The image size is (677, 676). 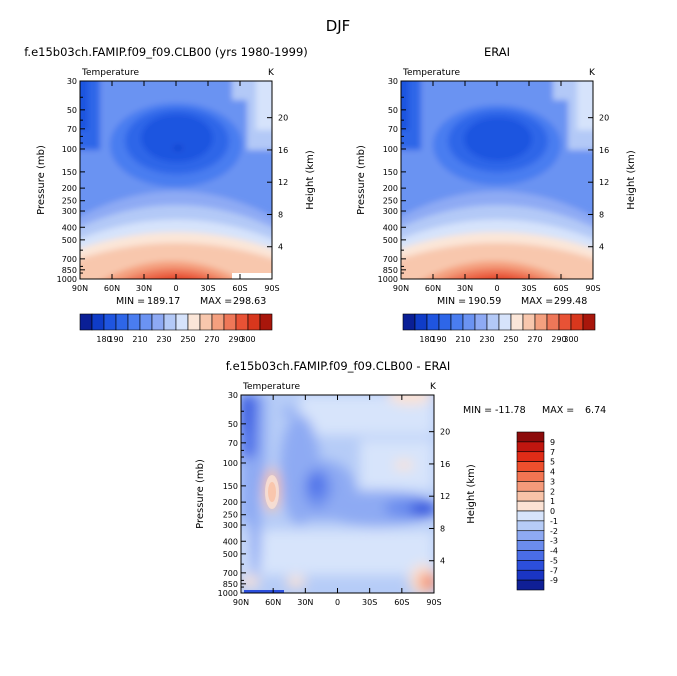 I want to click on colorbar-label: 290, so click(x=558, y=339).